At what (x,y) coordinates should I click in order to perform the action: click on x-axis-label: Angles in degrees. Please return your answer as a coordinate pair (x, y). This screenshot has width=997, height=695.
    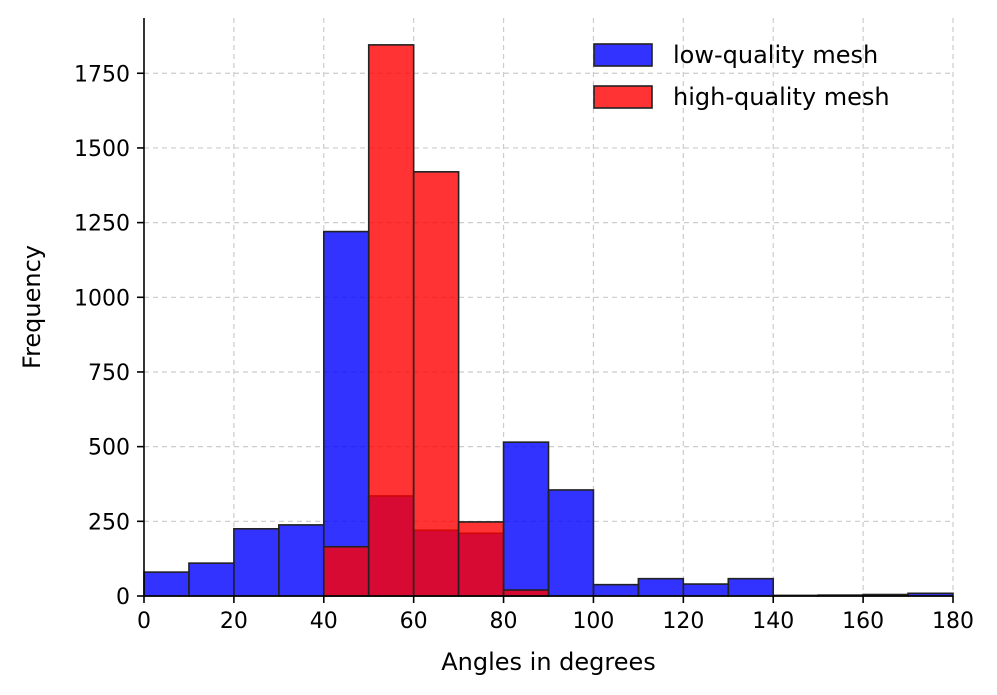
    Looking at the image, I should click on (548, 662).